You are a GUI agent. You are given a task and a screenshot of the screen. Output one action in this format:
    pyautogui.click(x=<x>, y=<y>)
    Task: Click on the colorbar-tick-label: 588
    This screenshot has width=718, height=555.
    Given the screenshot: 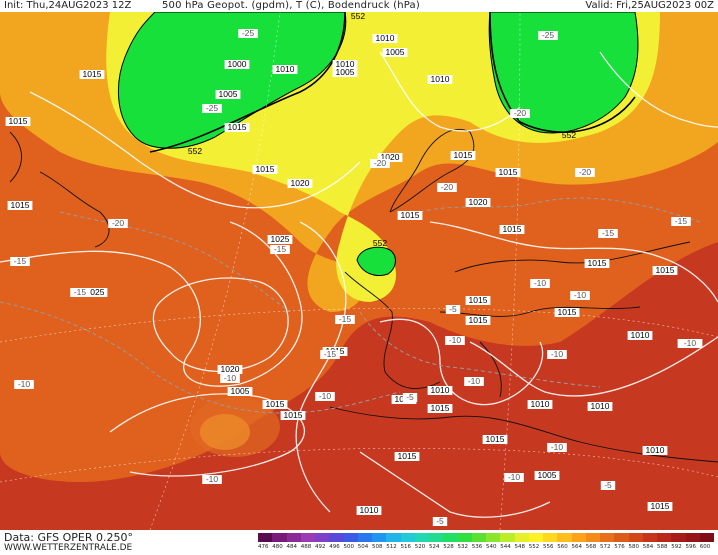 What is the action you would take?
    pyautogui.click(x=662, y=547)
    